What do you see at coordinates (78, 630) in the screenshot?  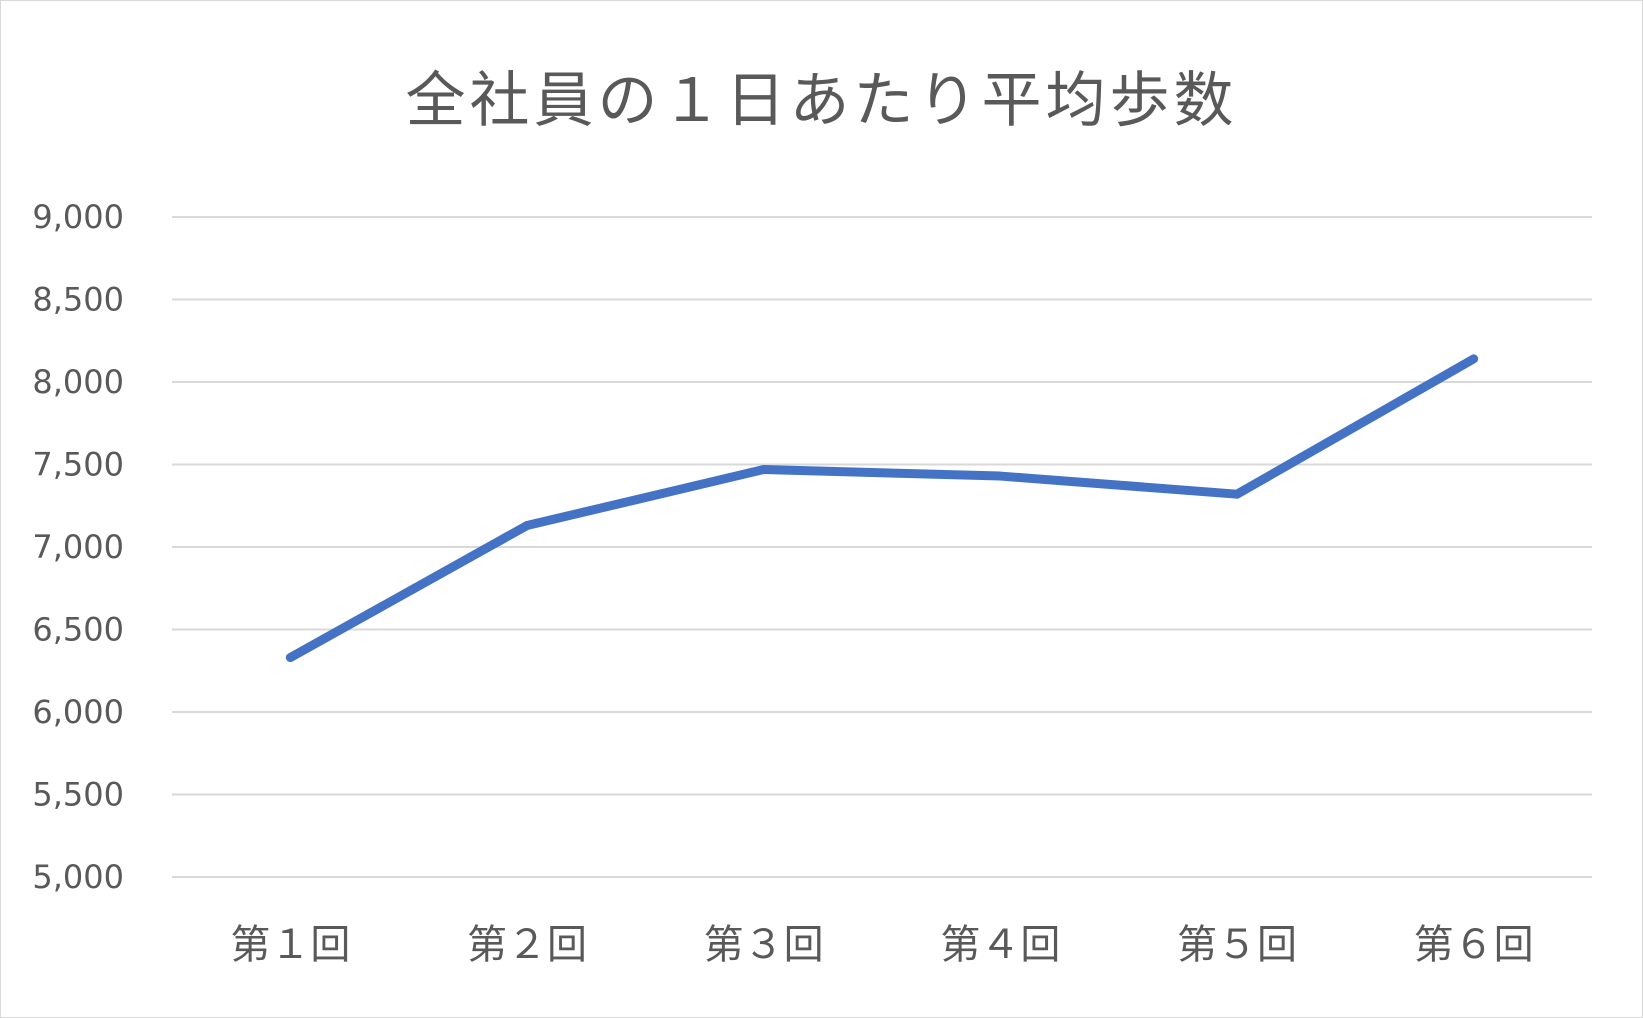 I see `y-tick-label: 6,500` at bounding box center [78, 630].